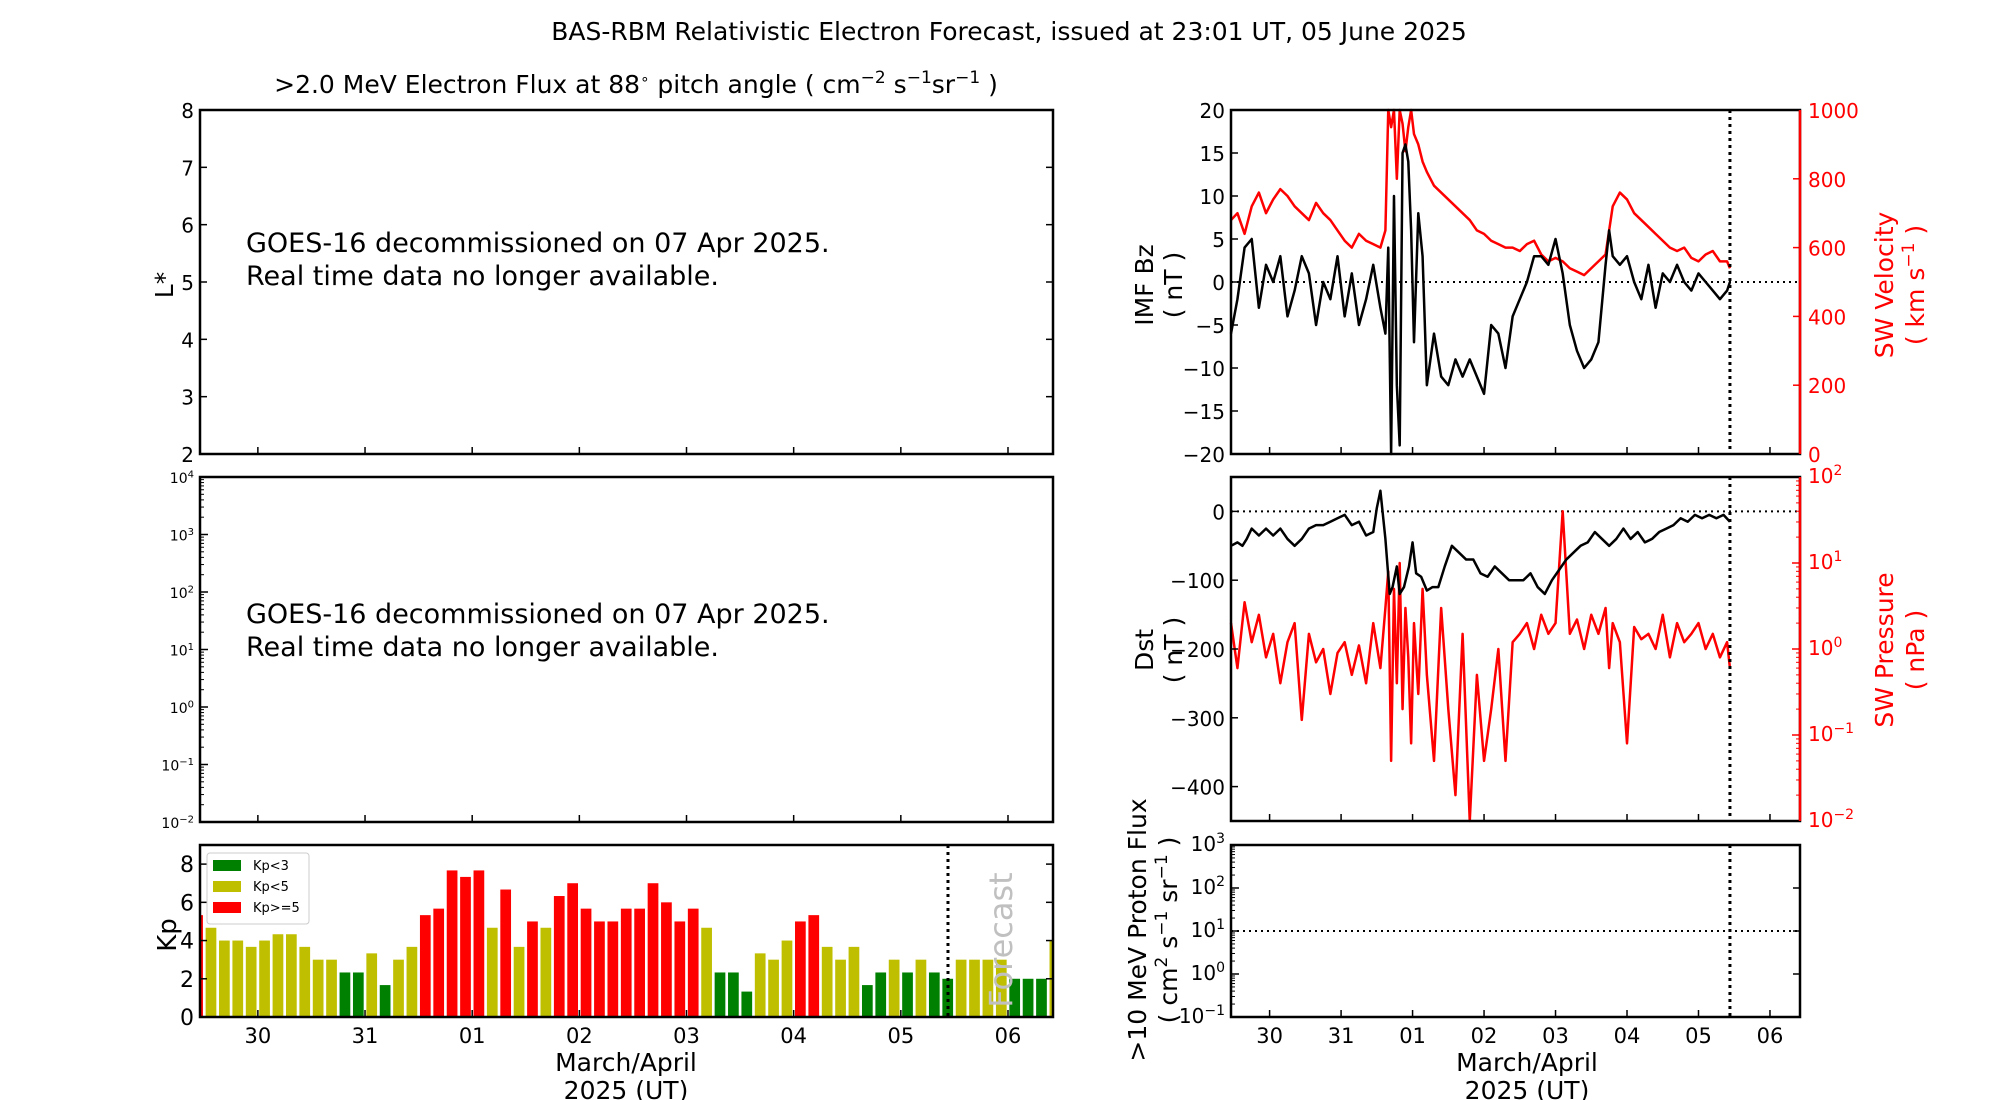 This screenshot has height=1100, width=2000. I want to click on dst-line, so click(1480, 542).